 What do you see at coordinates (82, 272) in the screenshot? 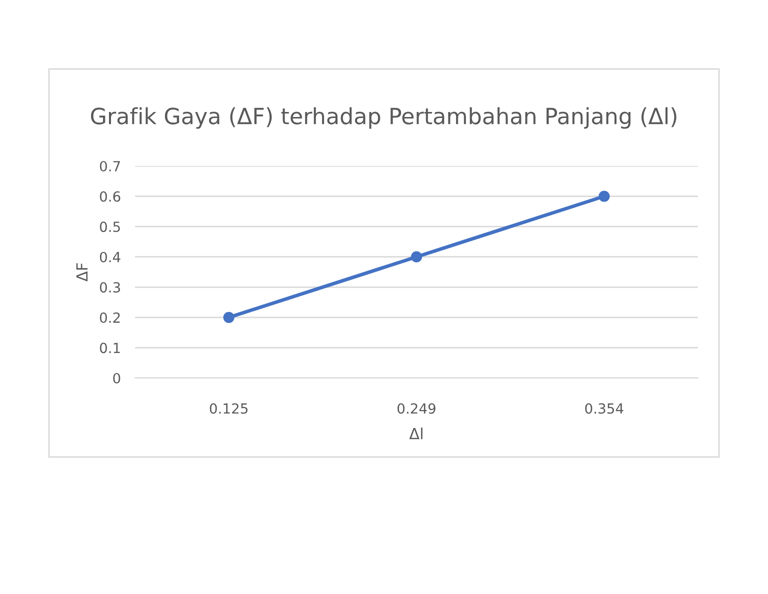
I see `y-axis-title: ΔF` at bounding box center [82, 272].